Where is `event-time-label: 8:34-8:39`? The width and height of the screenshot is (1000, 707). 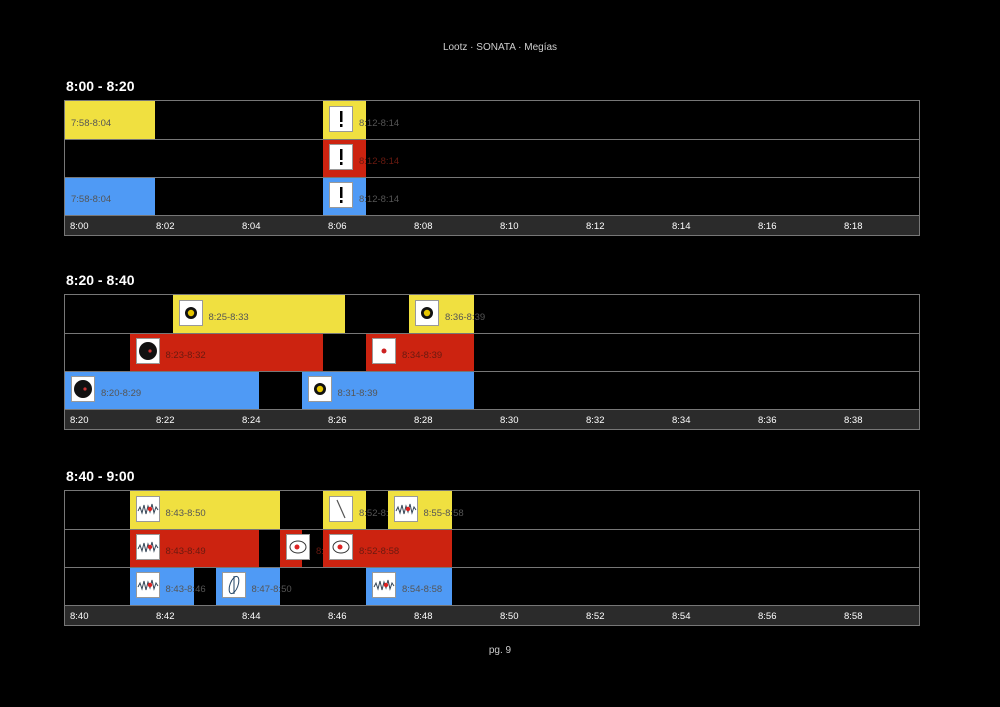 event-time-label: 8:34-8:39 is located at coordinates (422, 355).